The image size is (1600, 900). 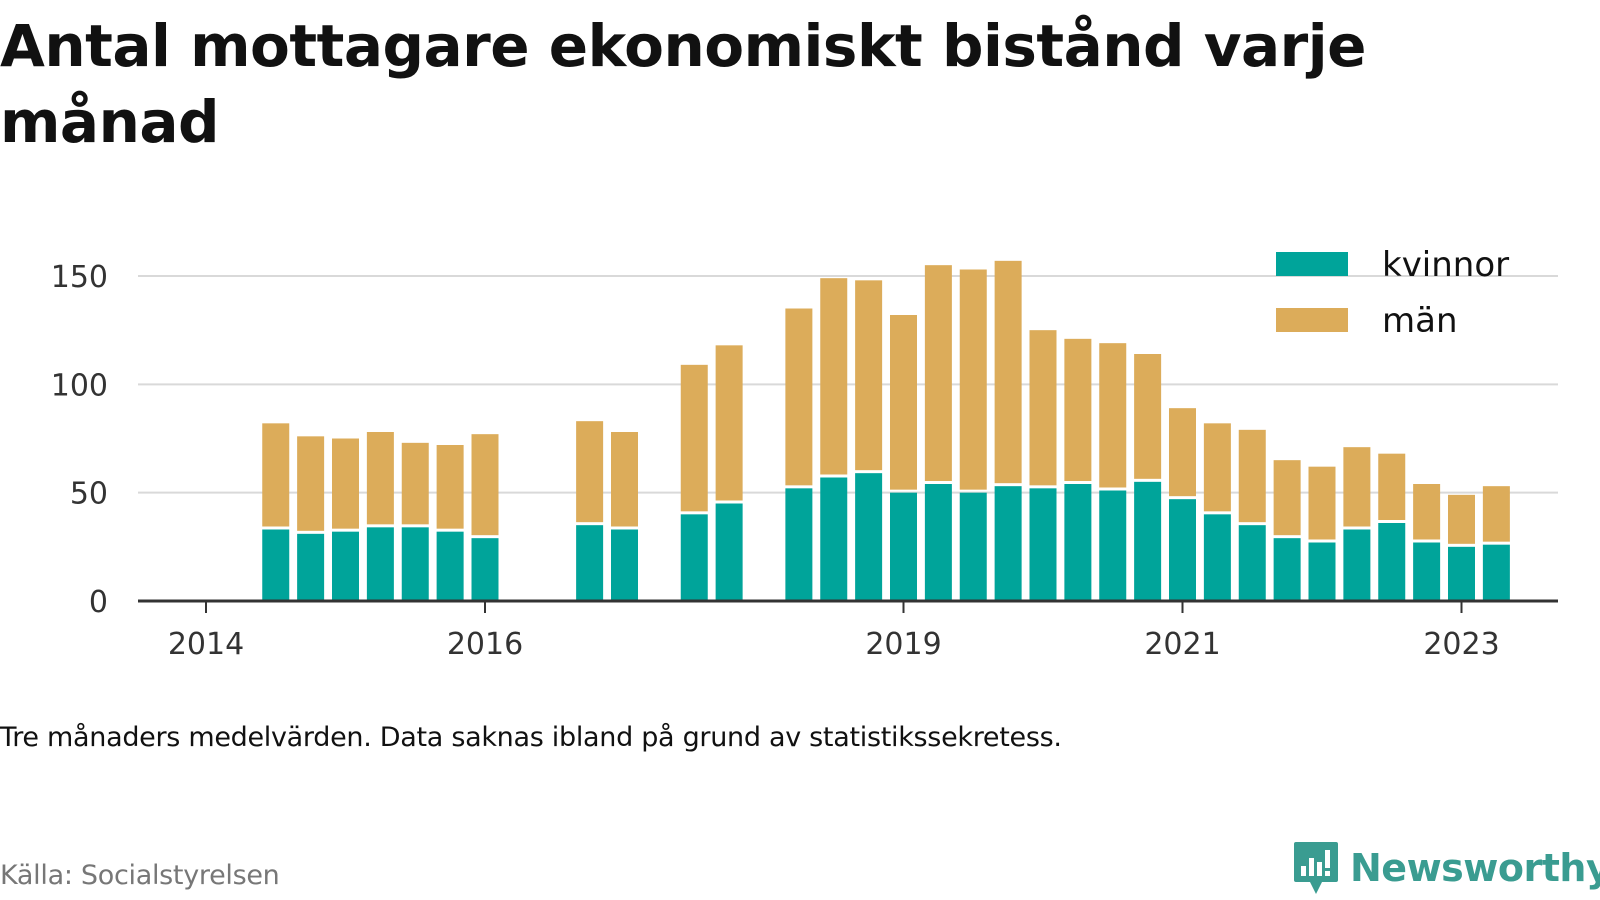 What do you see at coordinates (903, 644) in the screenshot?
I see `x-tick-label: 2019` at bounding box center [903, 644].